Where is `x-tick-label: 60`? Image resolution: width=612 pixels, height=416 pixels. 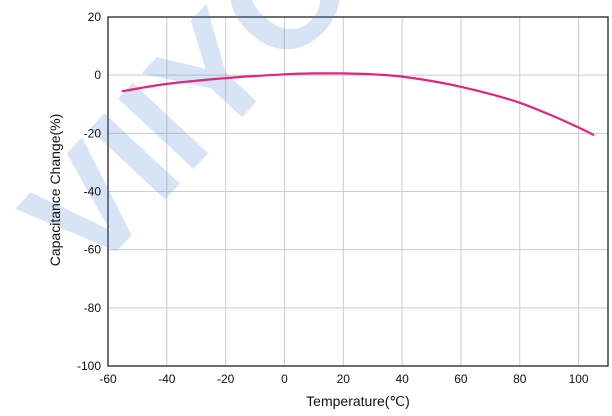
x-tick-label: 60 is located at coordinates (461, 379).